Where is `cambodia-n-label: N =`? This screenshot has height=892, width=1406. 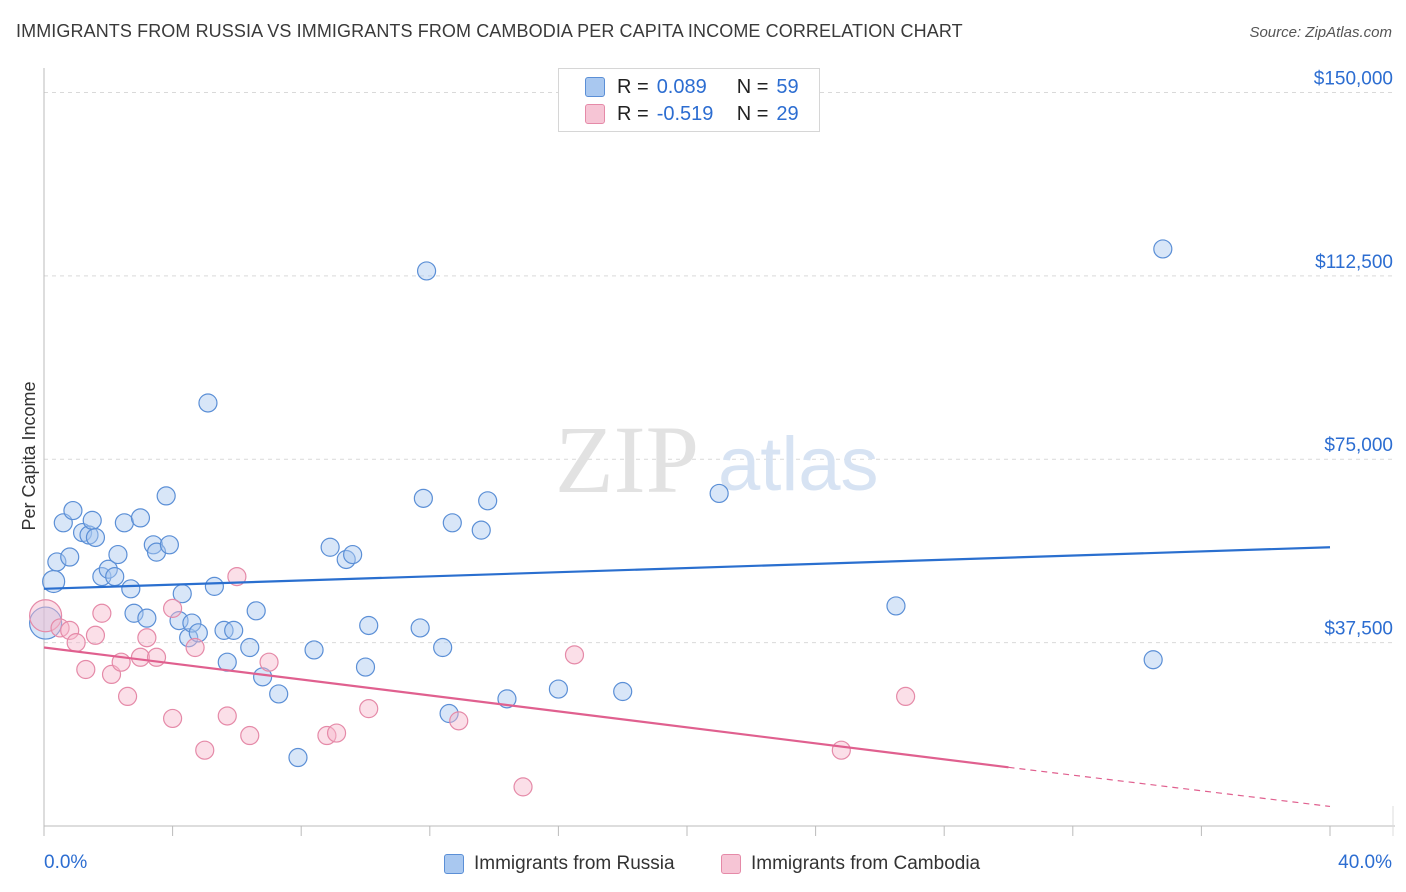
cambodia-n-label: N = is located at coordinates (752, 113).